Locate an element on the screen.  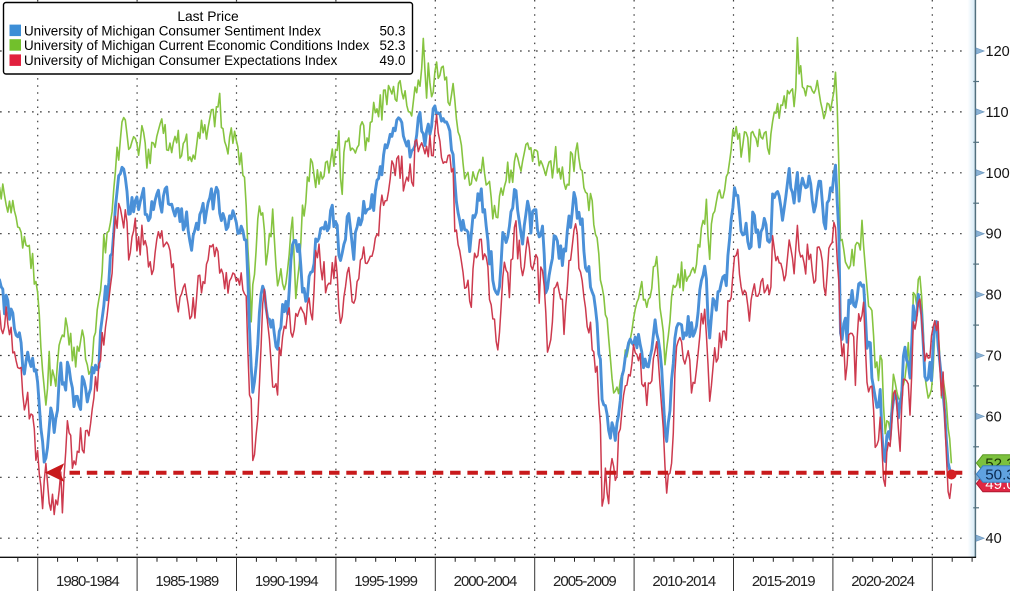
svg-text: Last Price is located at coordinates (208, 16).